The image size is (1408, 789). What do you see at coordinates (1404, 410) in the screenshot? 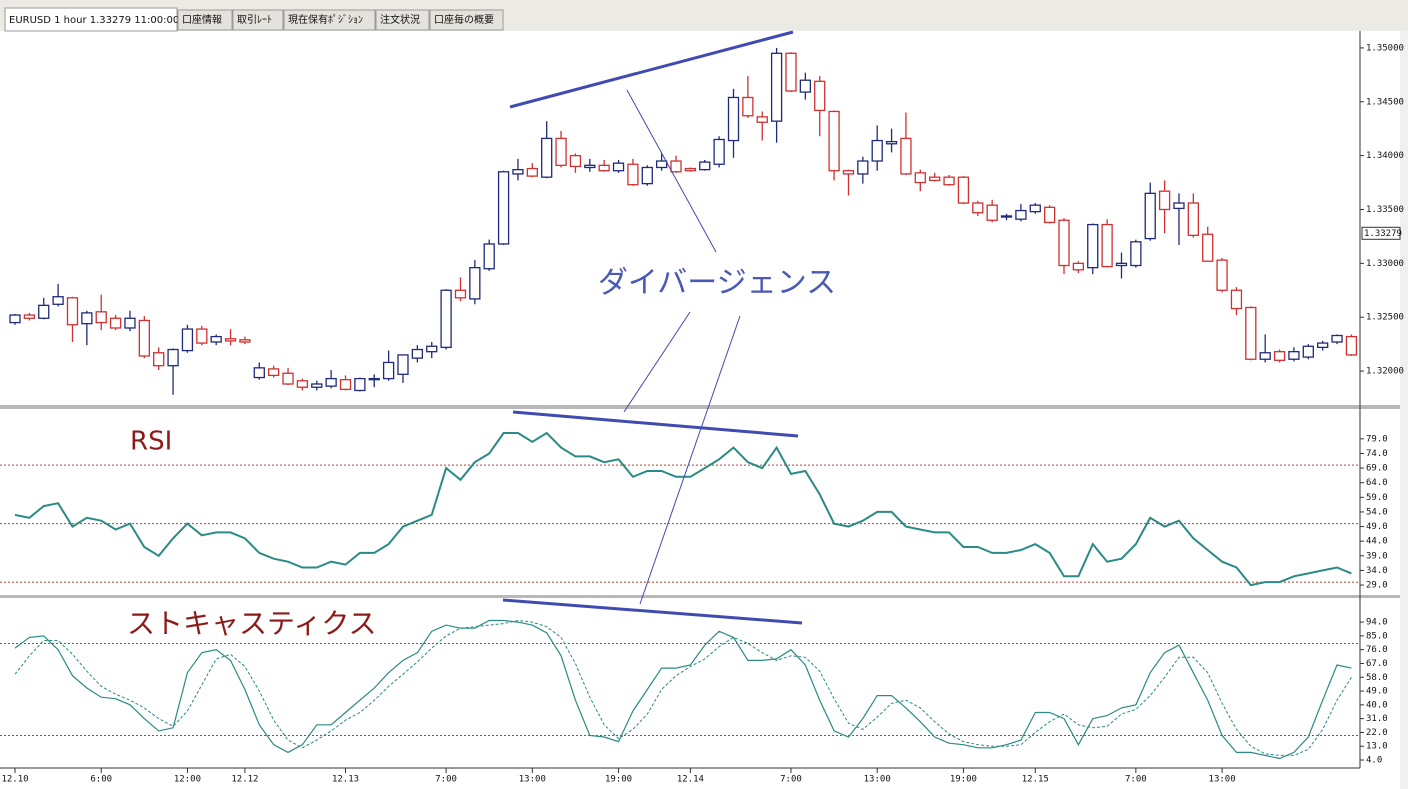
I see `right-edge` at bounding box center [1404, 410].